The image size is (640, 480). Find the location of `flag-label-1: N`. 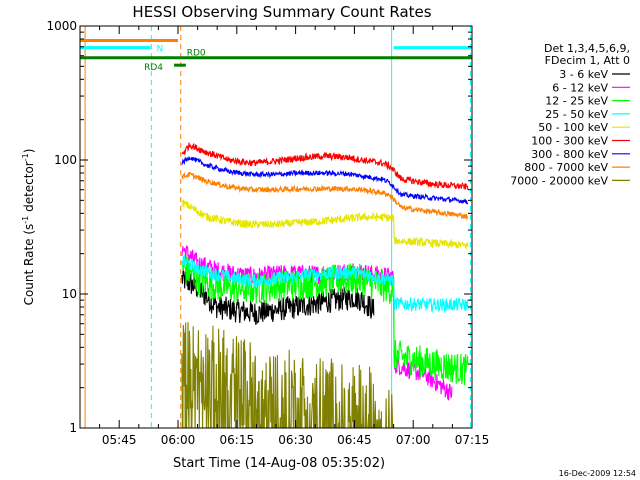

flag-label-1: N is located at coordinates (160, 50).